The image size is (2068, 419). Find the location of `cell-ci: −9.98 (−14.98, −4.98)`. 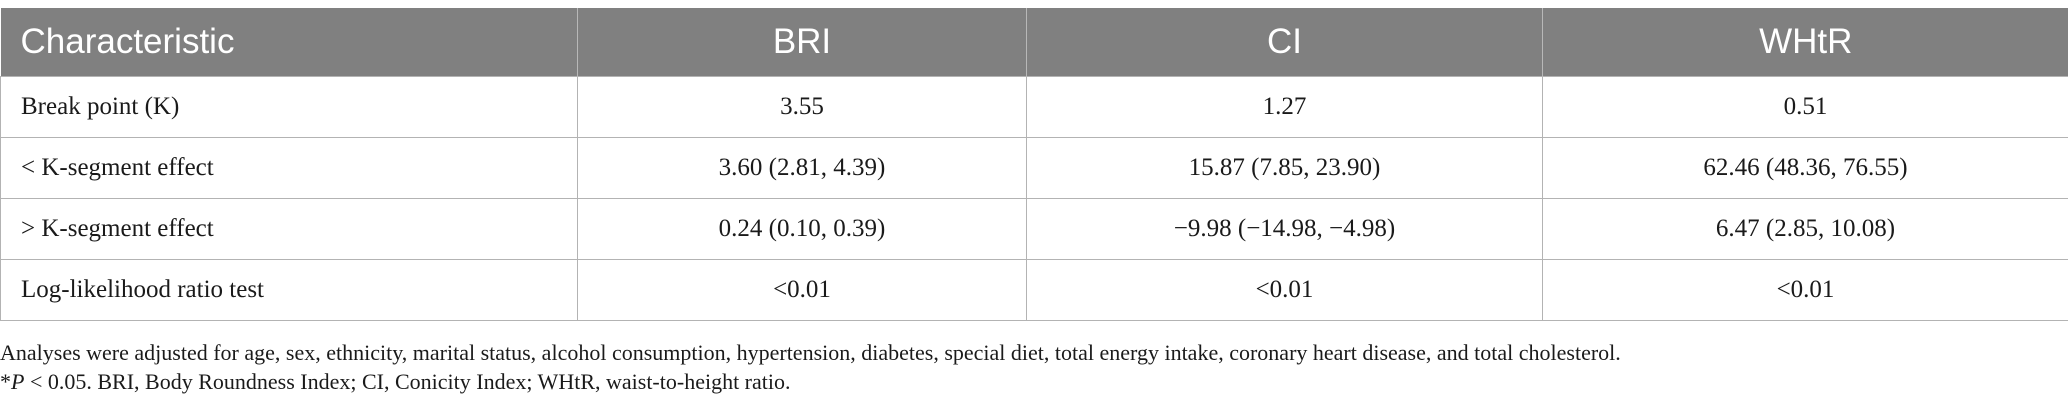

cell-ci: −9.98 (−14.98, −4.98) is located at coordinates (1284, 229).